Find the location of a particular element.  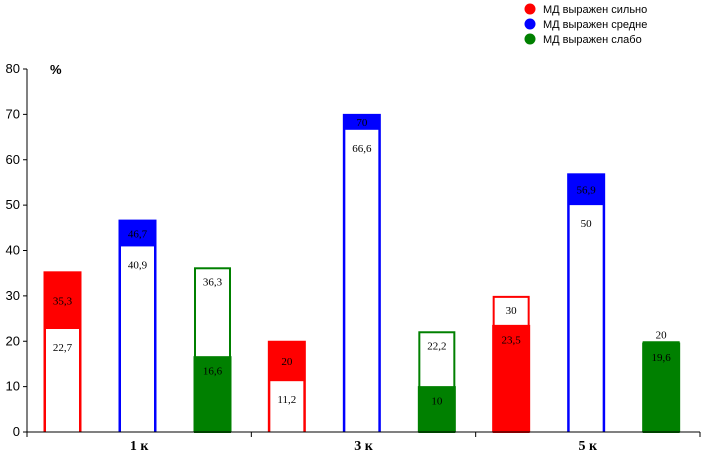

bar-group: 10 22,2 is located at coordinates (436, 382).